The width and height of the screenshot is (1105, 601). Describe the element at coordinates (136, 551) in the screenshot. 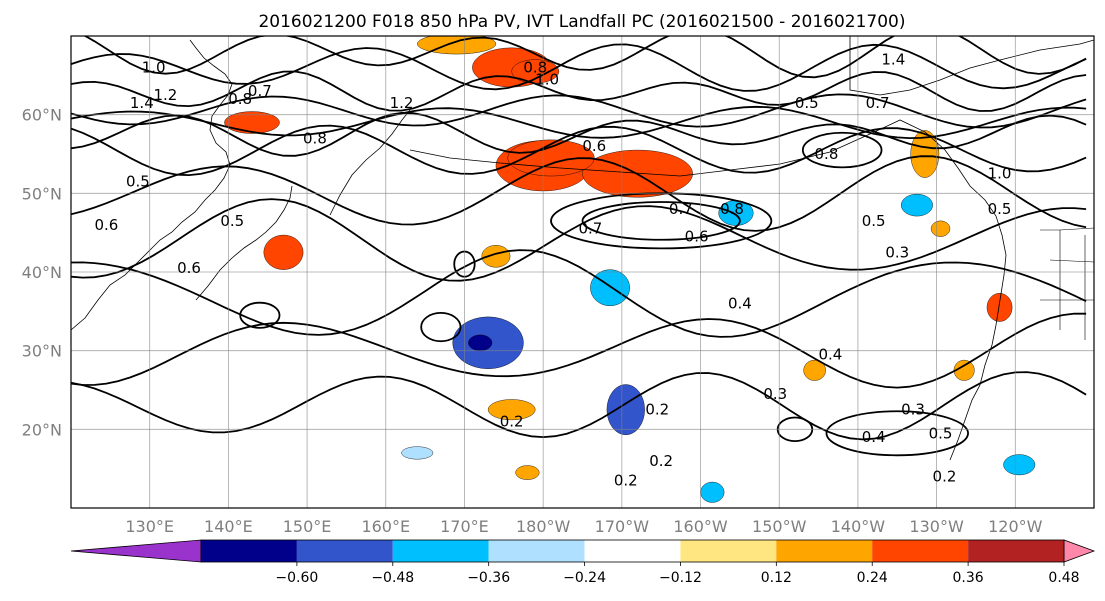

I see `colorbar-extend-low` at that location.